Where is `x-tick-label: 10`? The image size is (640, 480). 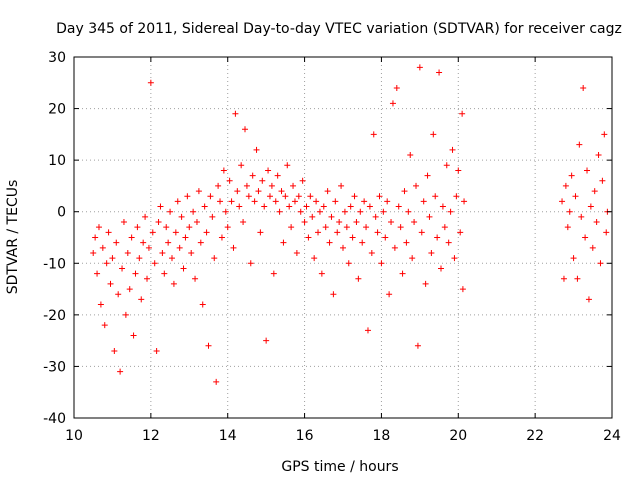 x-tick-label: 10 is located at coordinates (74, 436).